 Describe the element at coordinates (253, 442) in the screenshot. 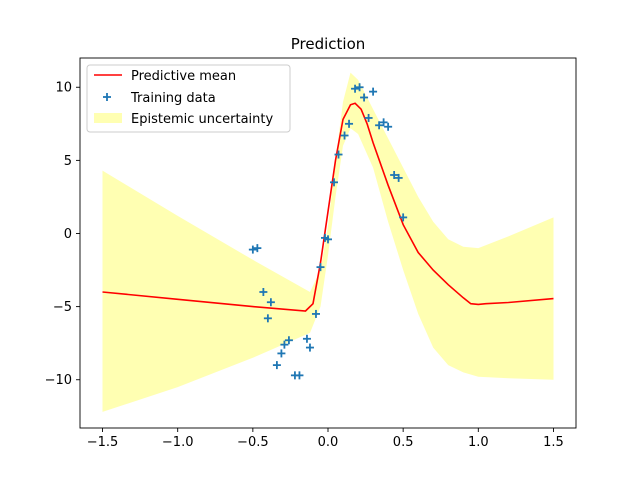

I see `x-tick-label: −0.5` at that location.